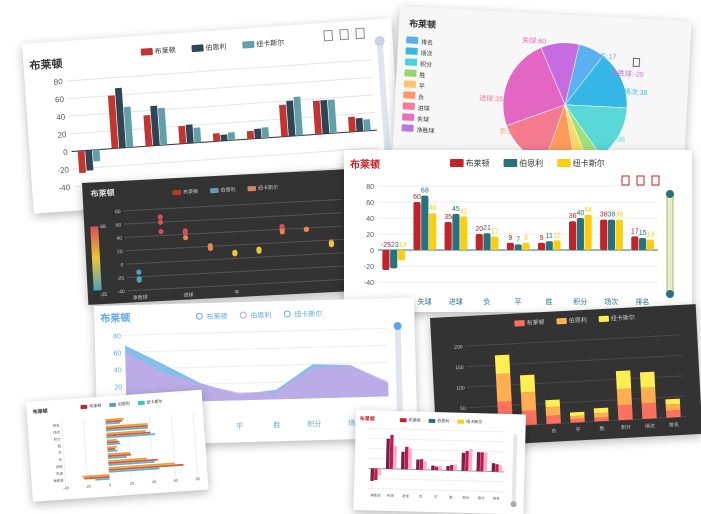  What do you see at coordinates (640, 180) in the screenshot?
I see `chart4-toolbox` at bounding box center [640, 180].